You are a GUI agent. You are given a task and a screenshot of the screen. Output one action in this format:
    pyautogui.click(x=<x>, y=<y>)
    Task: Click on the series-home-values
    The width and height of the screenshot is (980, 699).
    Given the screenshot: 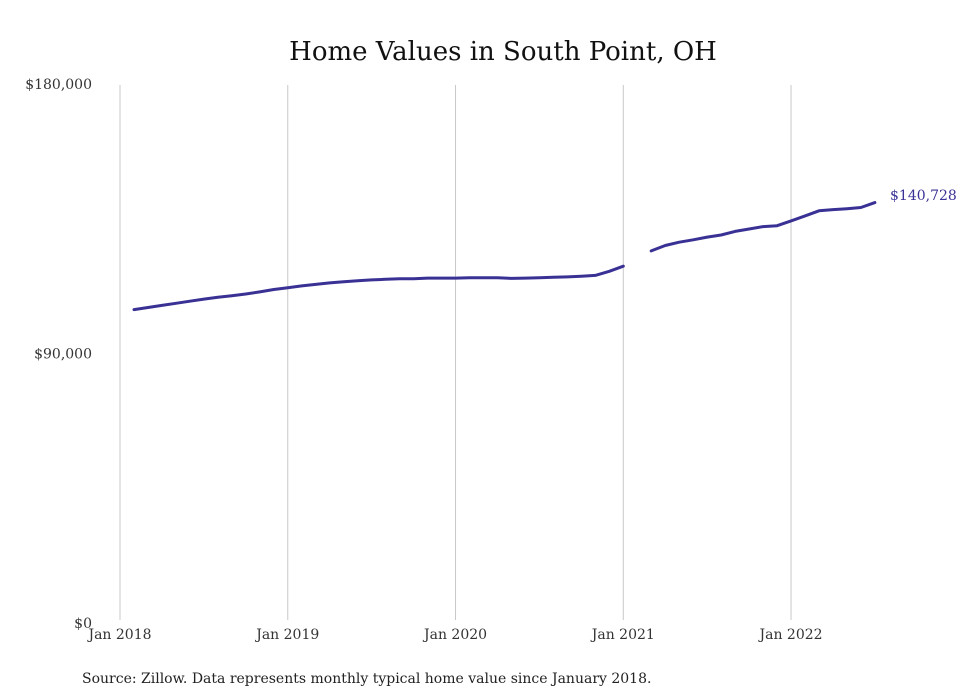 What is the action you would take?
    pyautogui.click(x=504, y=256)
    